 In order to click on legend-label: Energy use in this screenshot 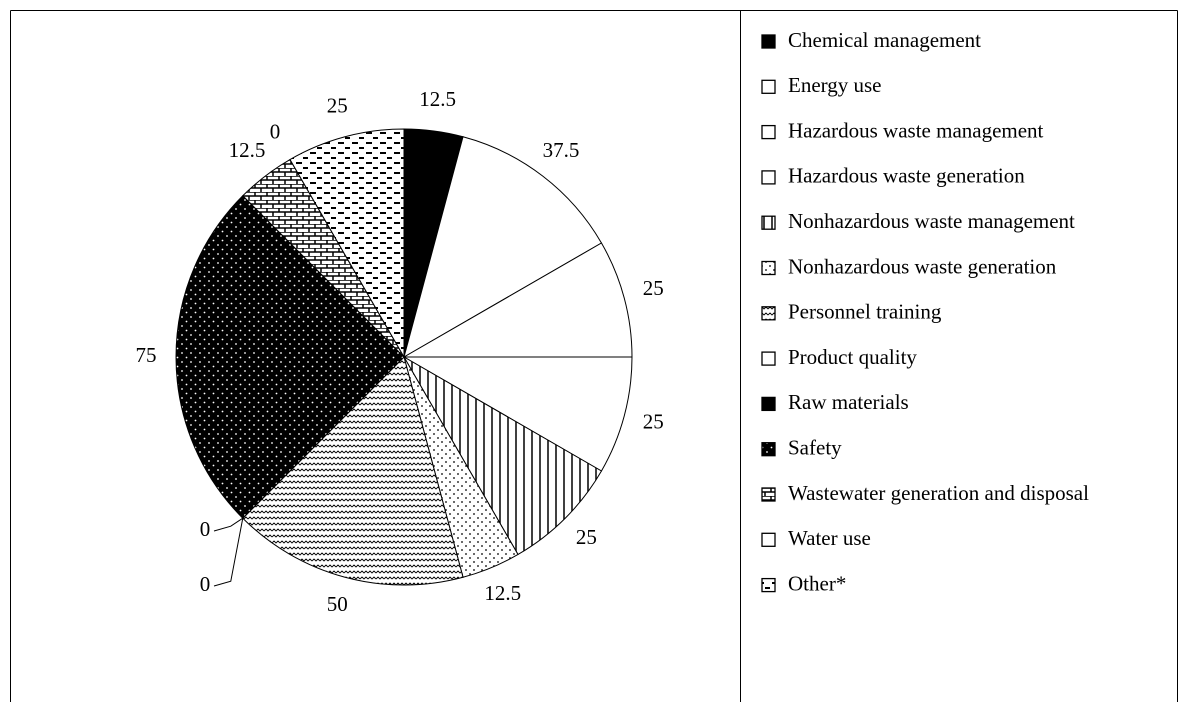, I will do `click(835, 85)`.